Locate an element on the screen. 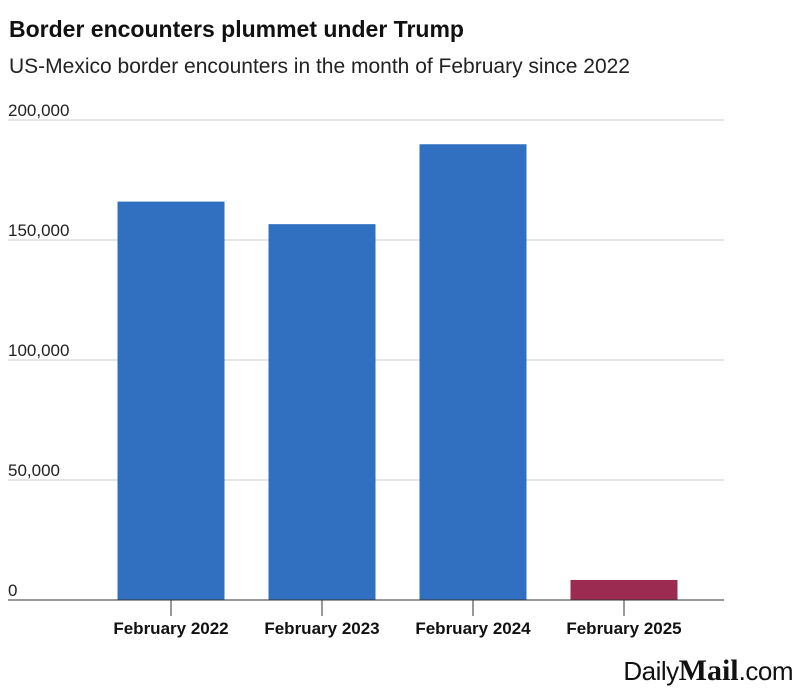  logo-com: .com is located at coordinates (766, 671).